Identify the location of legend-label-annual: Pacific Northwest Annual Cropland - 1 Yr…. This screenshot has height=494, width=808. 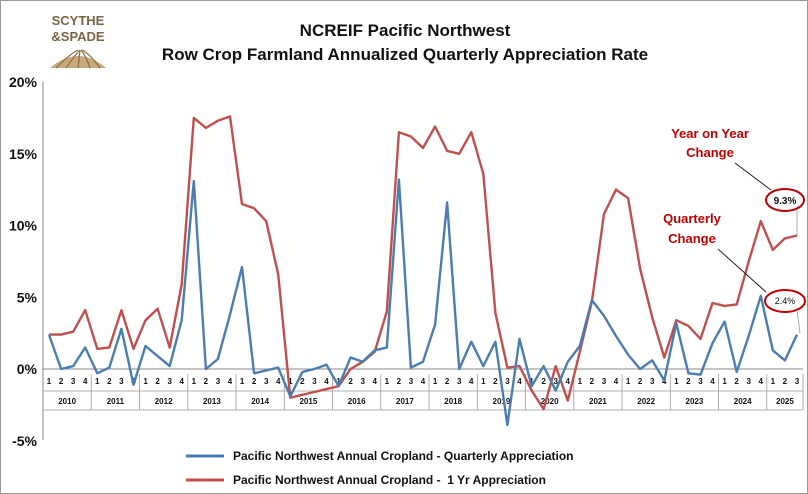
(389, 480).